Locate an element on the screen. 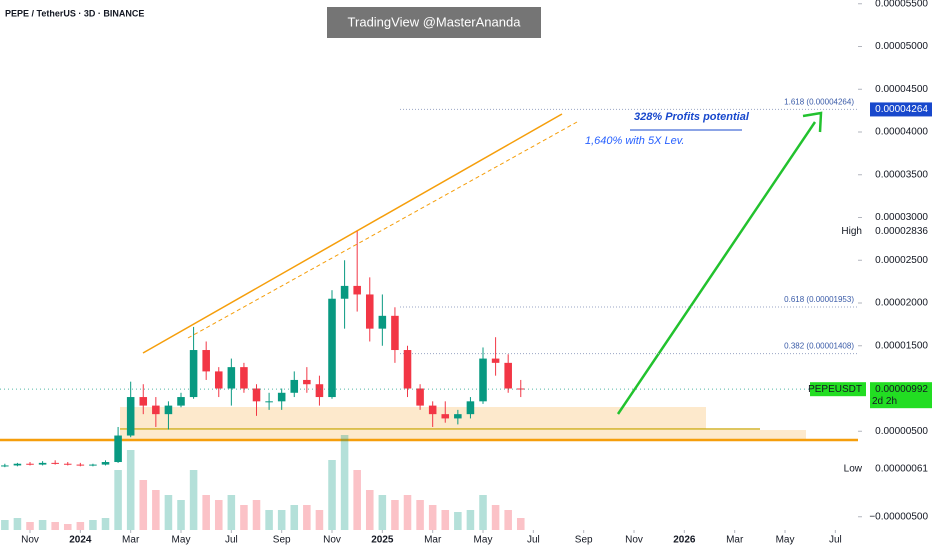  annotation: 1,640% with 5X Lev. is located at coordinates (634, 141).